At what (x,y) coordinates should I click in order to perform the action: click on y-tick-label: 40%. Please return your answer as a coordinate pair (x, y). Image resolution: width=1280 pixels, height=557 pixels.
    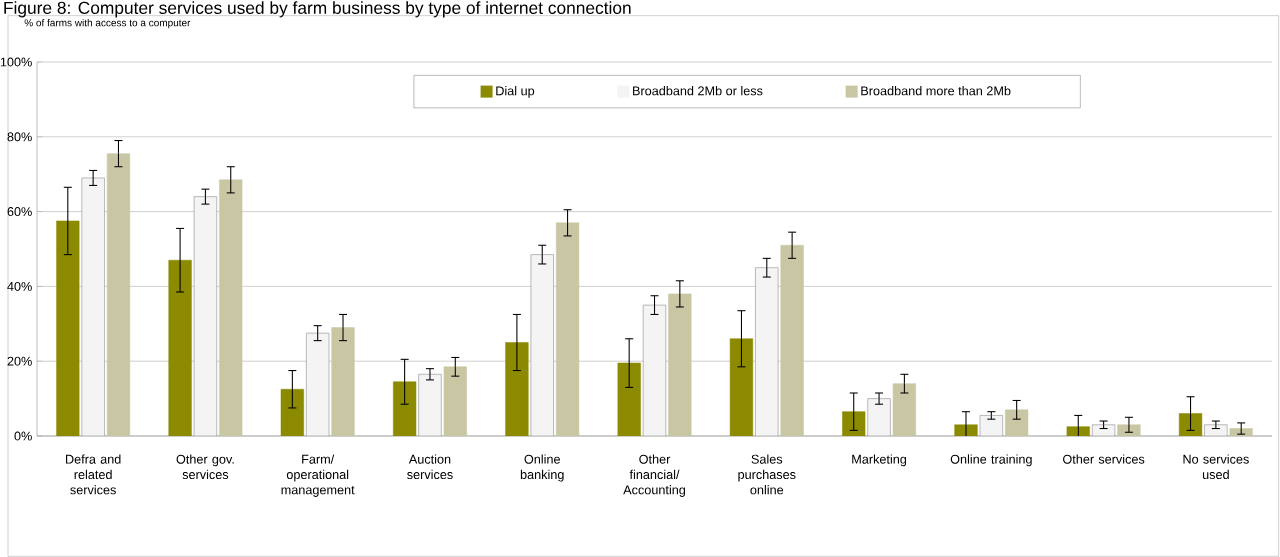
    Looking at the image, I should click on (19, 286).